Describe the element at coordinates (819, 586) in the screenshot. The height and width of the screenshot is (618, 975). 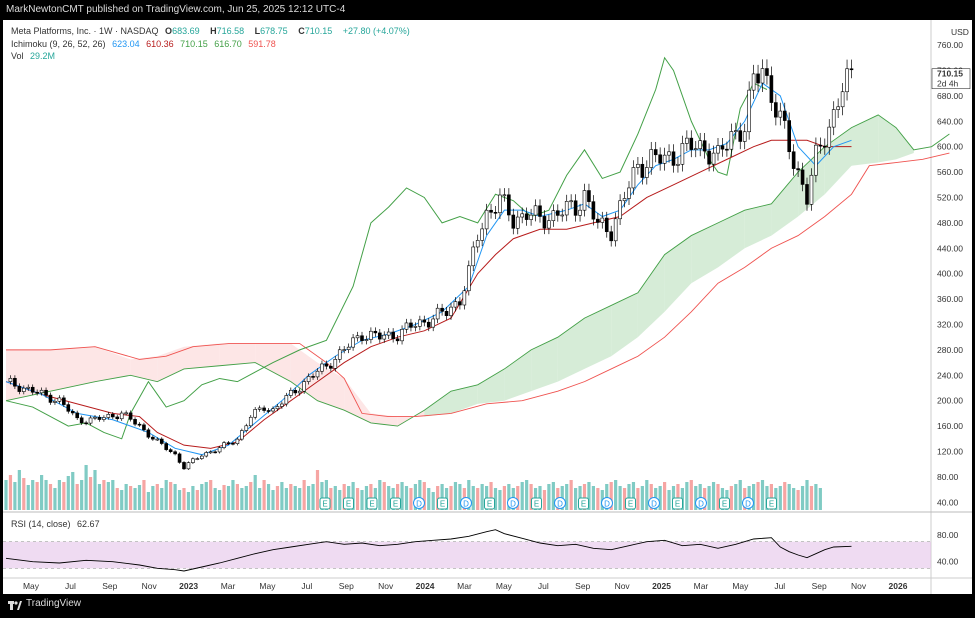
I see `time-tick-label: Sep` at that location.